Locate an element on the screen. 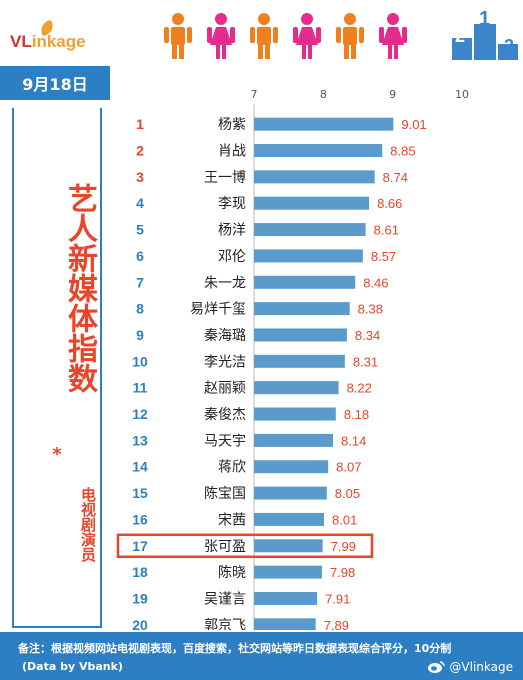  artist-name-label: 王一博 is located at coordinates (225, 177).